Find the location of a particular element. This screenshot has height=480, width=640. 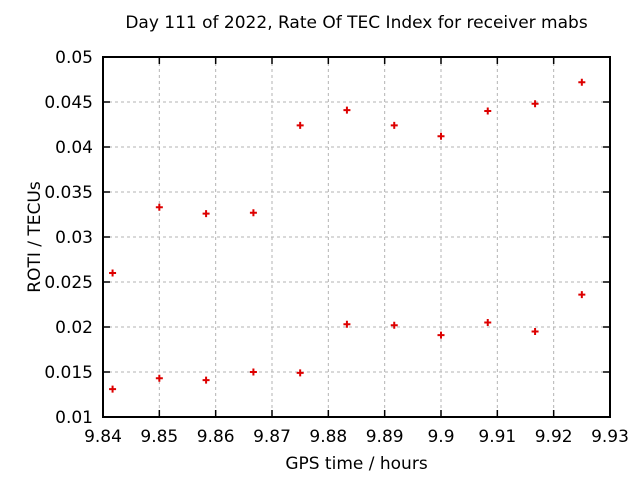

x-tick-label: 9.91 is located at coordinates (497, 437).